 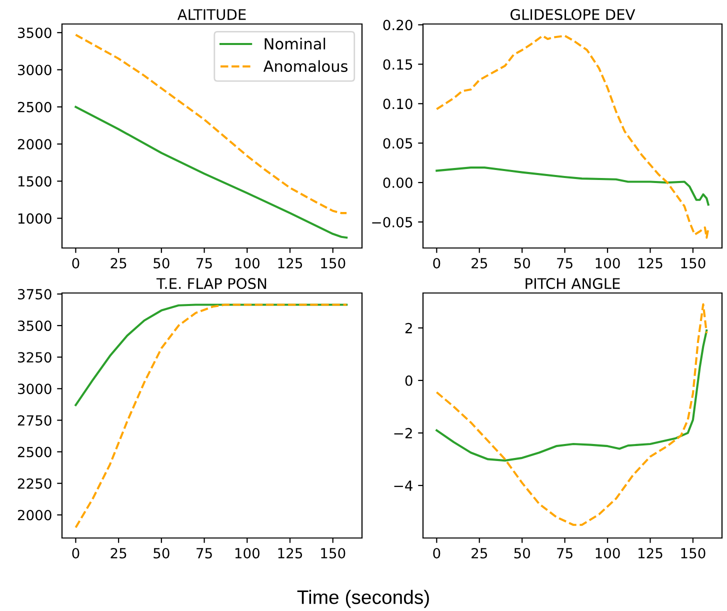 What do you see at coordinates (35, 181) in the screenshot?
I see `y-tick-label: 1500` at bounding box center [35, 181].